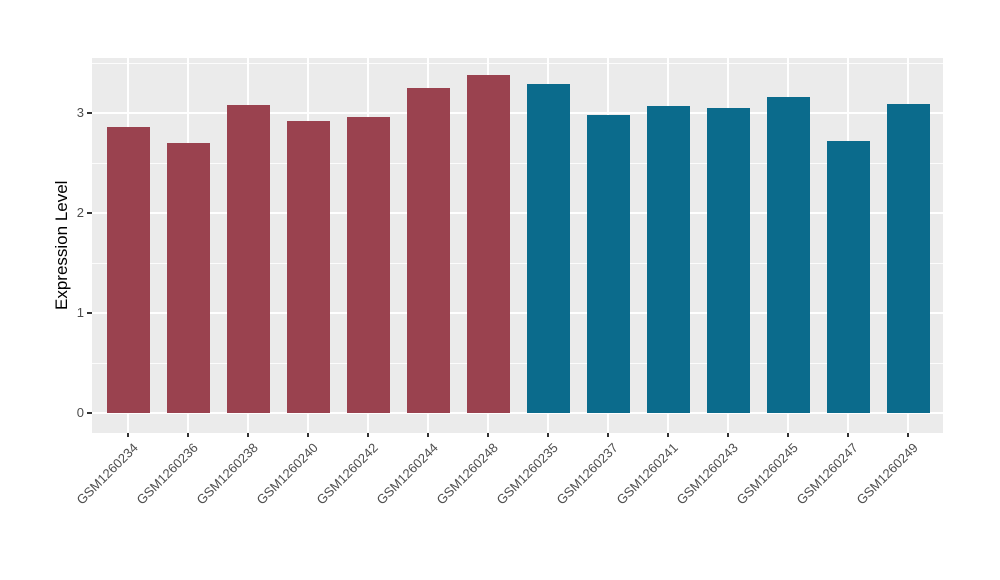 Image resolution: width=1000 pixels, height=580 pixels. I want to click on x-tick-label: GSM1260243, so click(707, 474).